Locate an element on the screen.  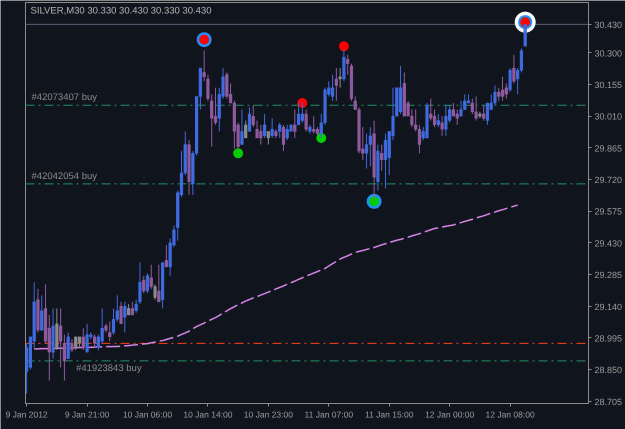
y-tick-label: 29.720 is located at coordinates (608, 180).